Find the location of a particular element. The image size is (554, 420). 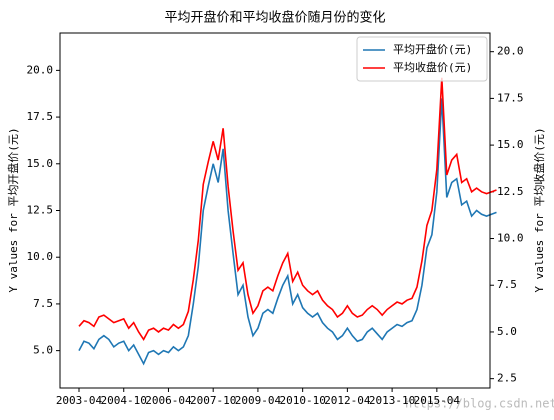

chart-title: 平均开盘价和平均收盘价随月份的变化 is located at coordinates (274, 18).